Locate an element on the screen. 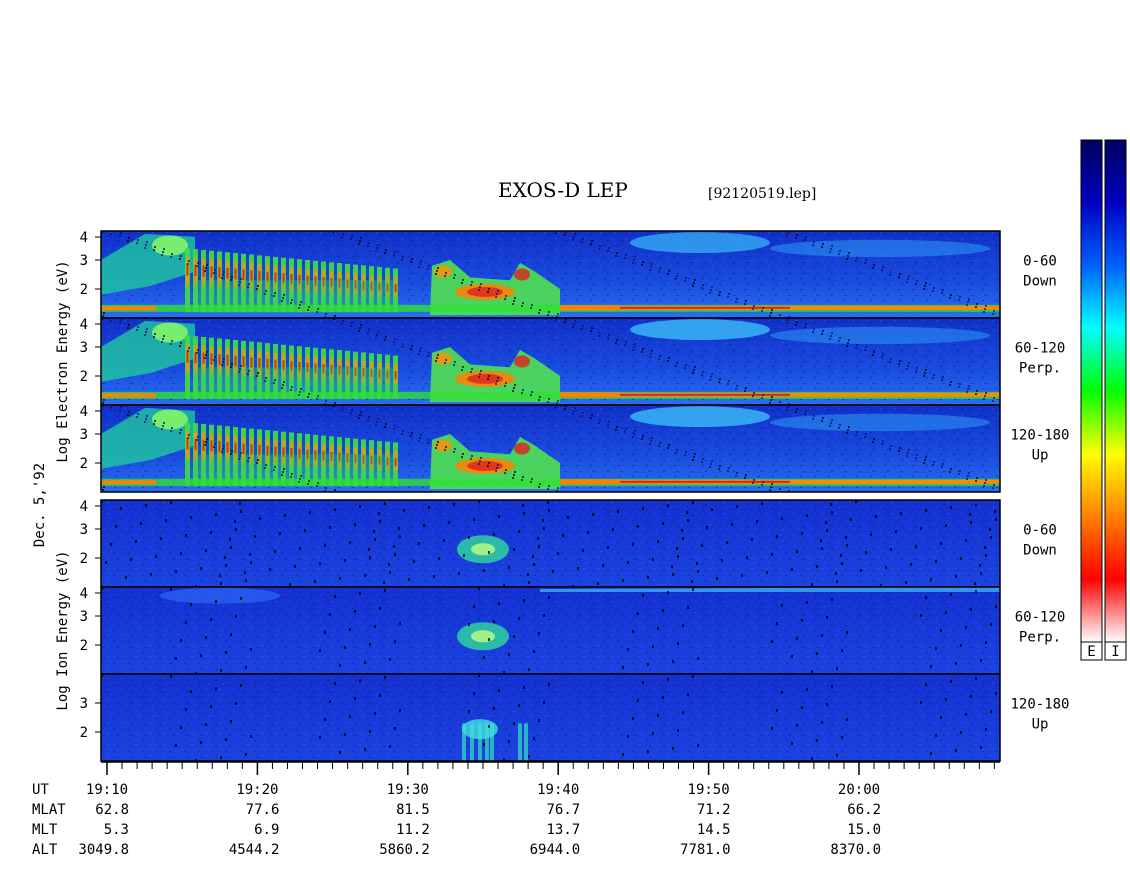  mlat-value: 71.2 is located at coordinates (714, 810).